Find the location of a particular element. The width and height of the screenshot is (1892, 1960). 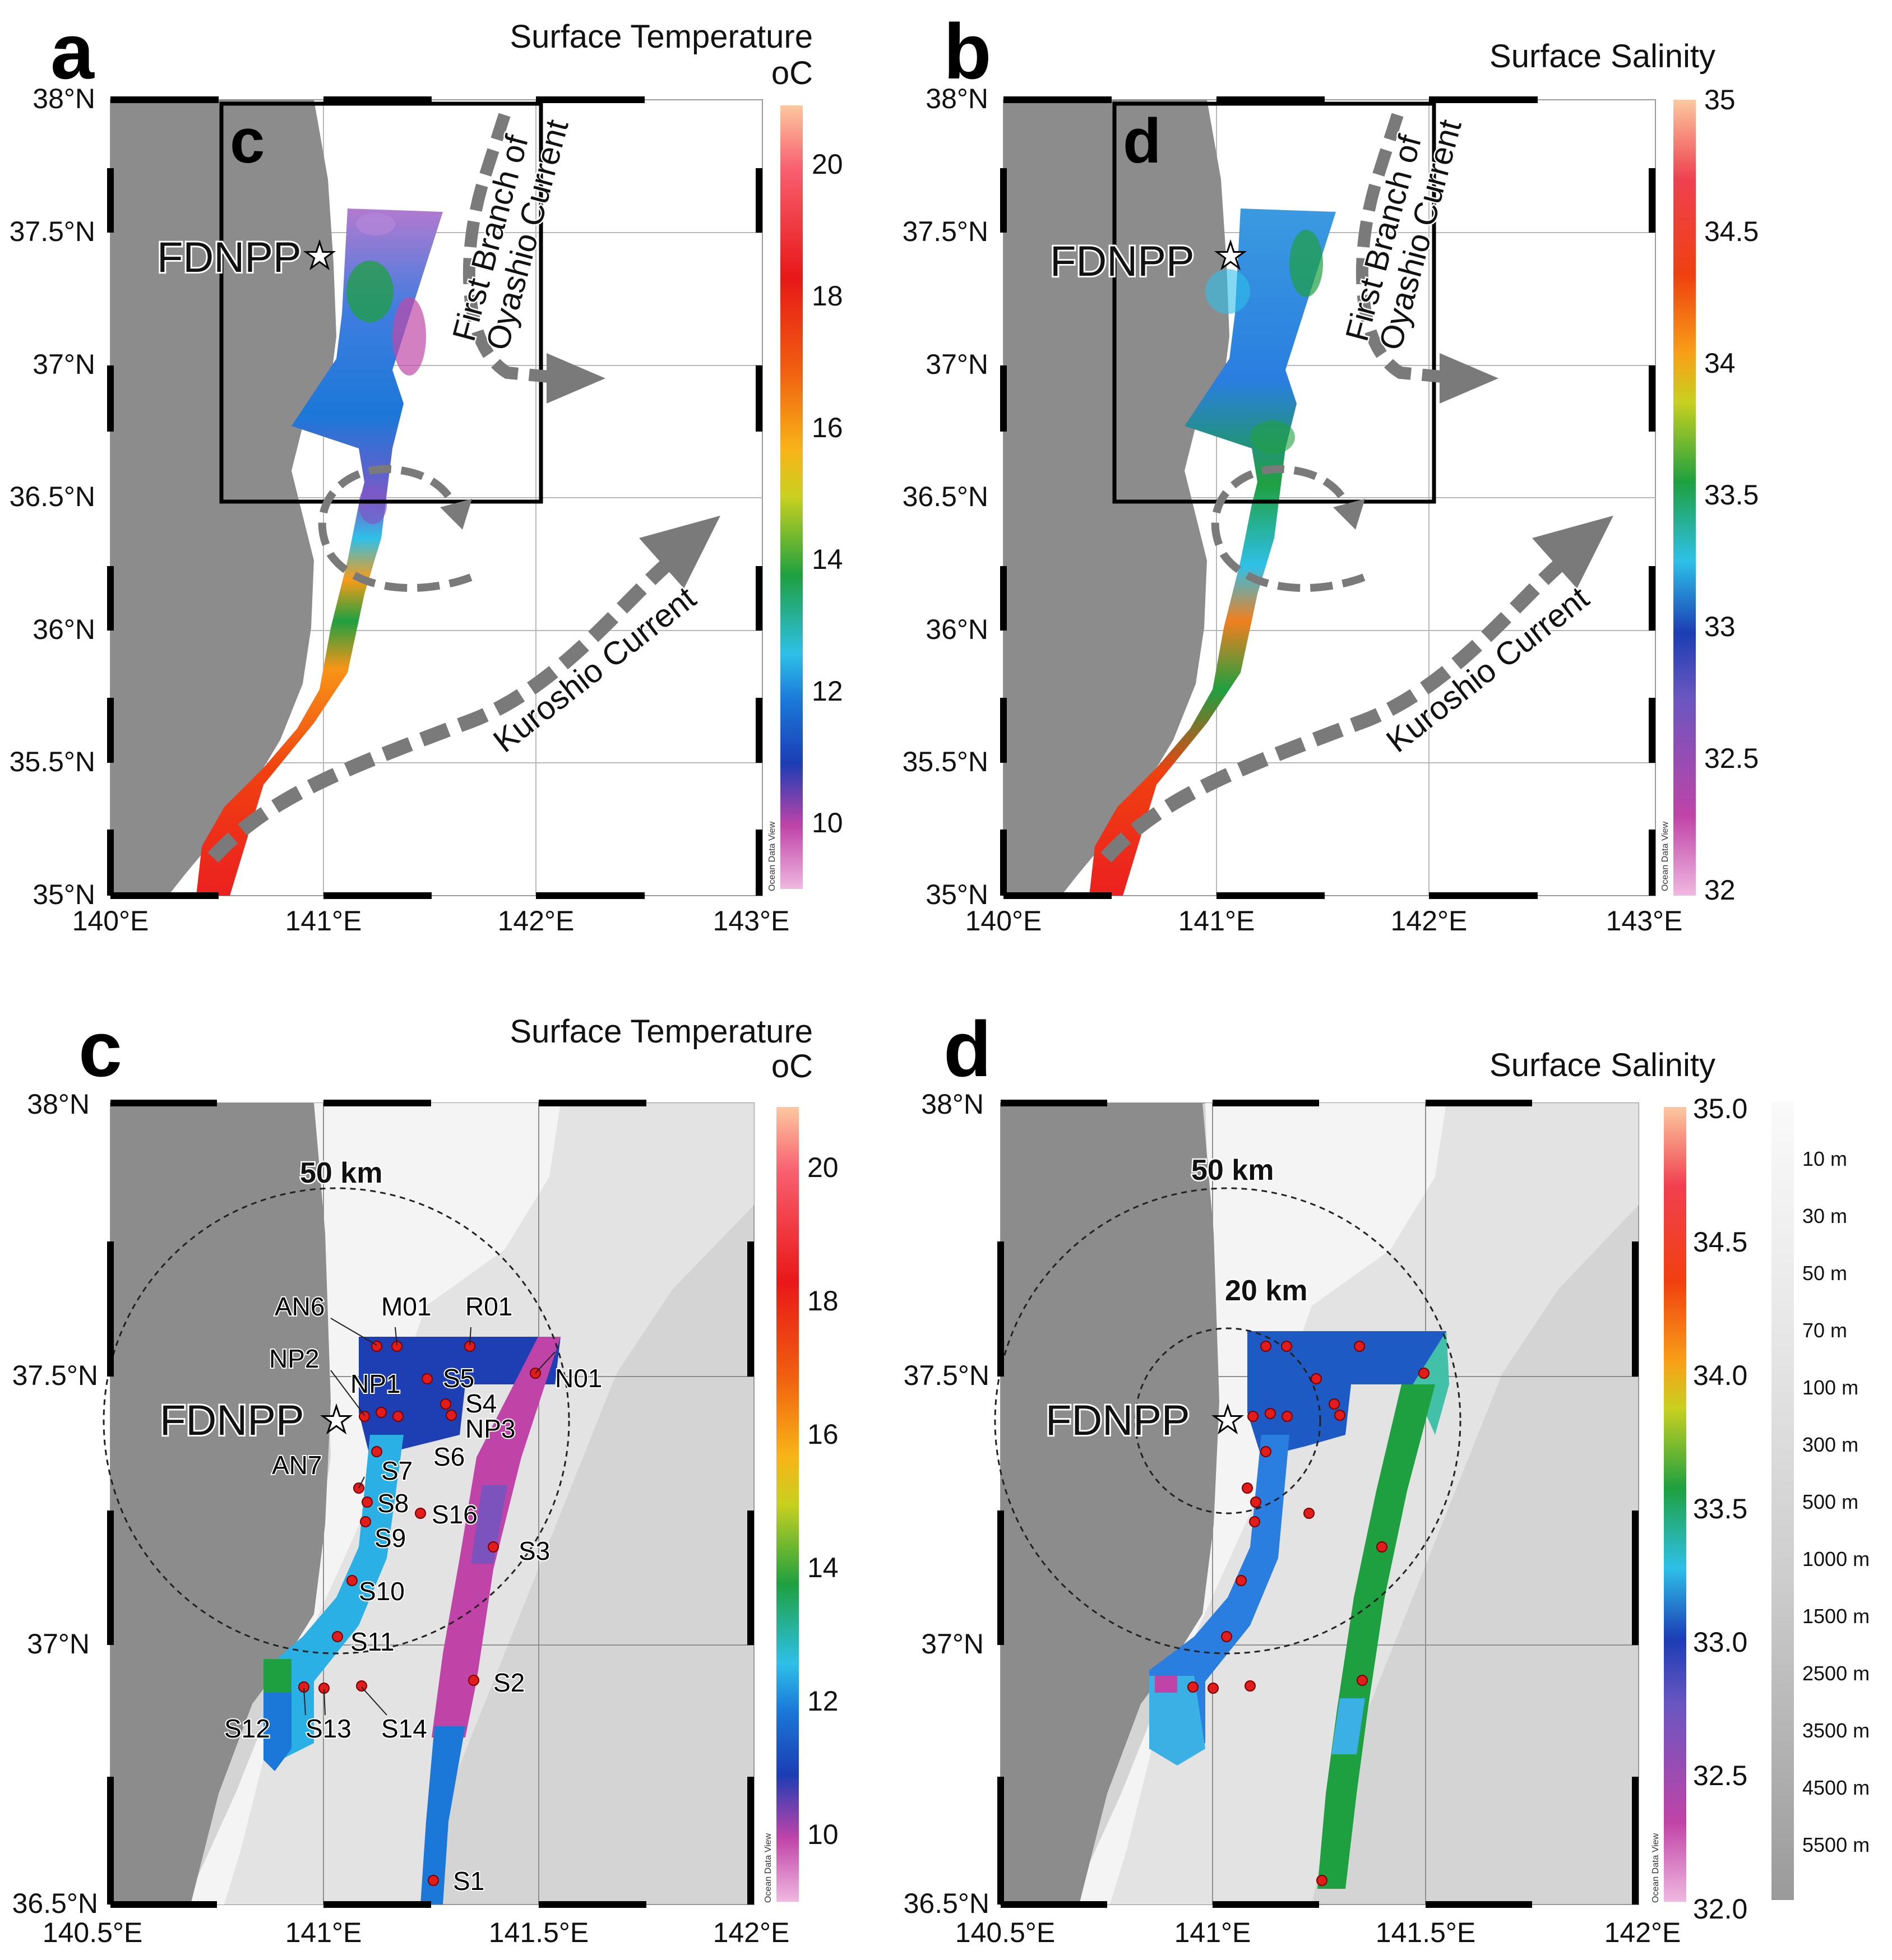

station-marker-np3 is located at coordinates (452, 1416).